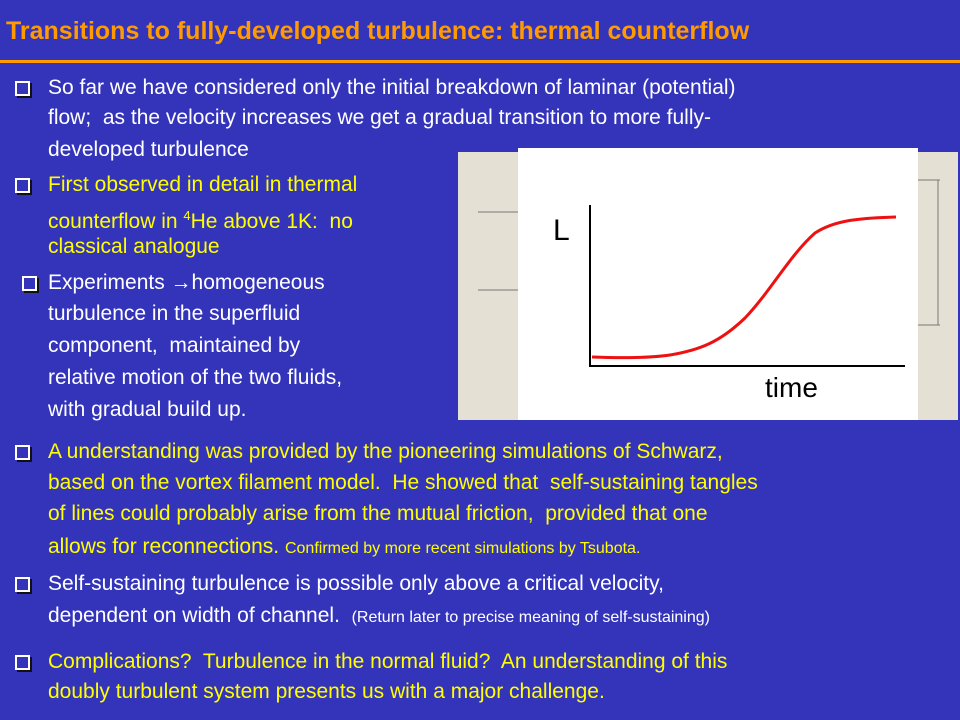 This screenshot has width=960, height=720. What do you see at coordinates (195, 377) in the screenshot?
I see `text-line: relative motion of the two fluids,` at bounding box center [195, 377].